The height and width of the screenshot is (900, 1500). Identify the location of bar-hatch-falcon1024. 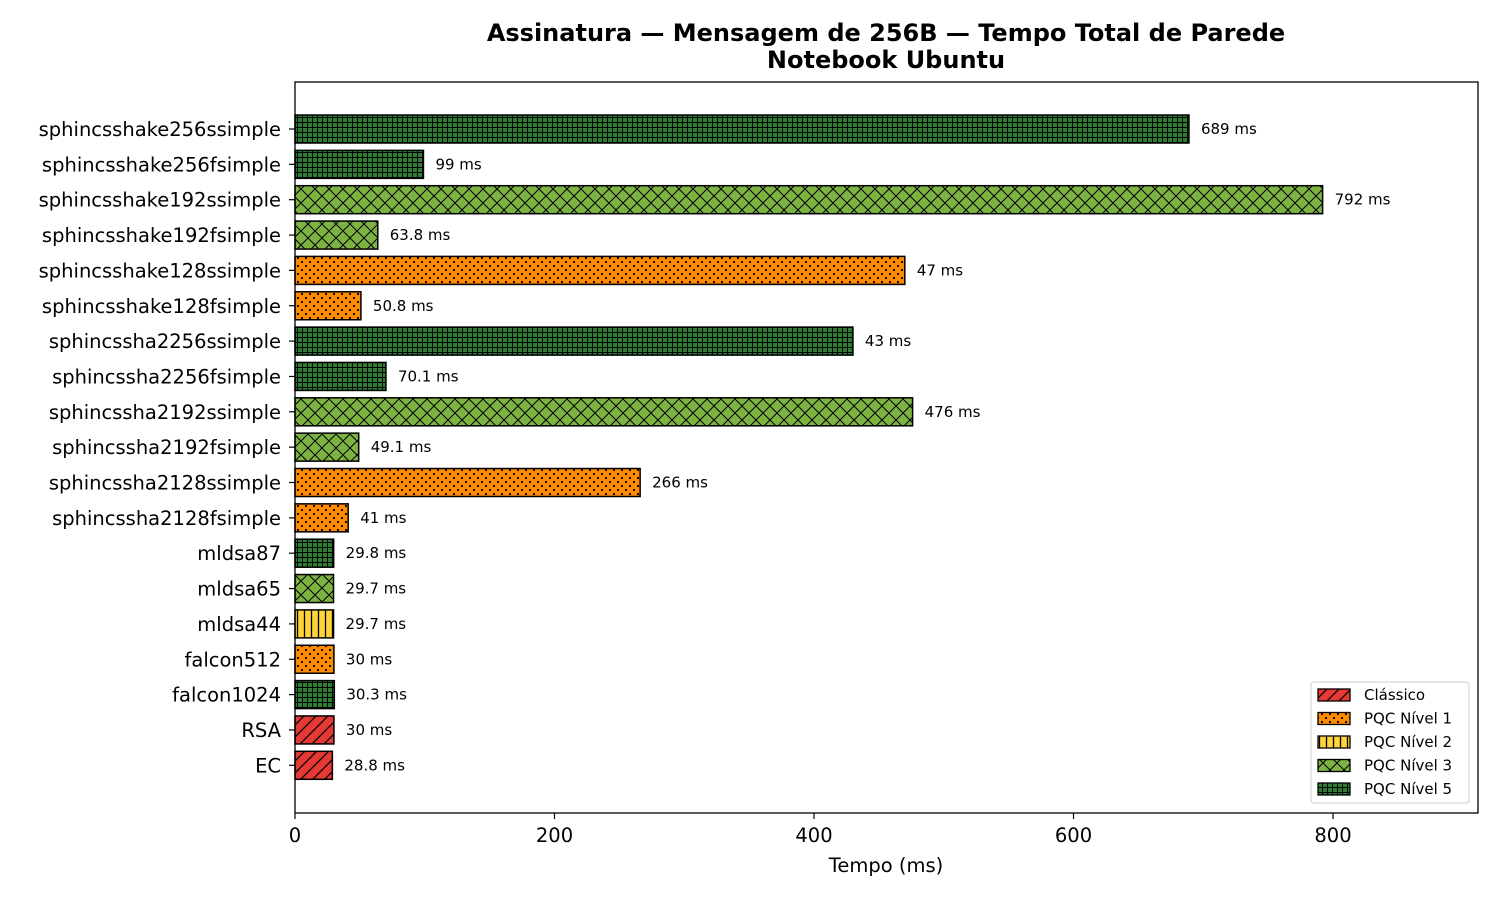
(315, 694).